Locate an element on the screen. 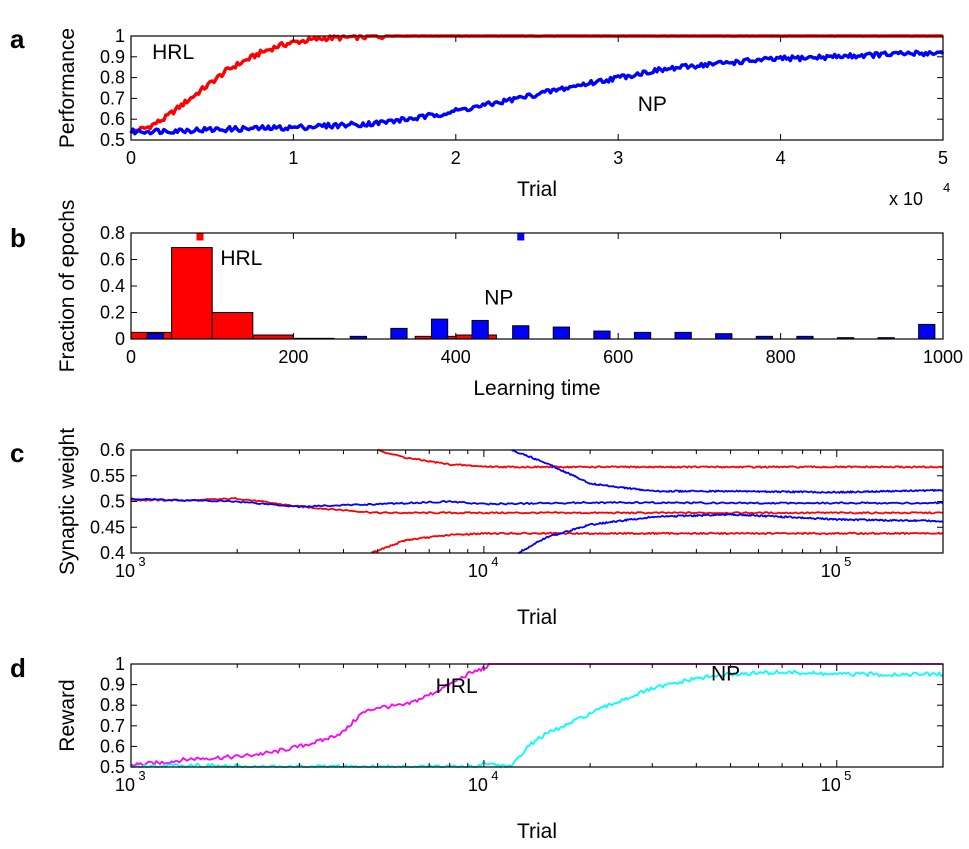 This screenshot has width=969, height=849. panel-b-ytick-label: 0.8 is located at coordinates (112, 233).